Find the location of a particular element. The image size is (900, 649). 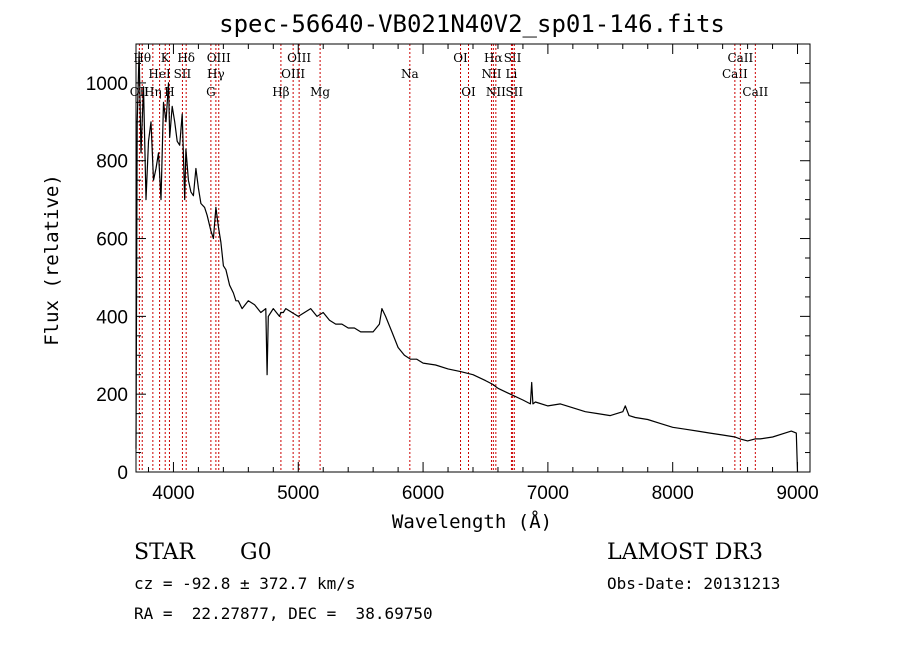

line-label-20: NII is located at coordinates (496, 92).